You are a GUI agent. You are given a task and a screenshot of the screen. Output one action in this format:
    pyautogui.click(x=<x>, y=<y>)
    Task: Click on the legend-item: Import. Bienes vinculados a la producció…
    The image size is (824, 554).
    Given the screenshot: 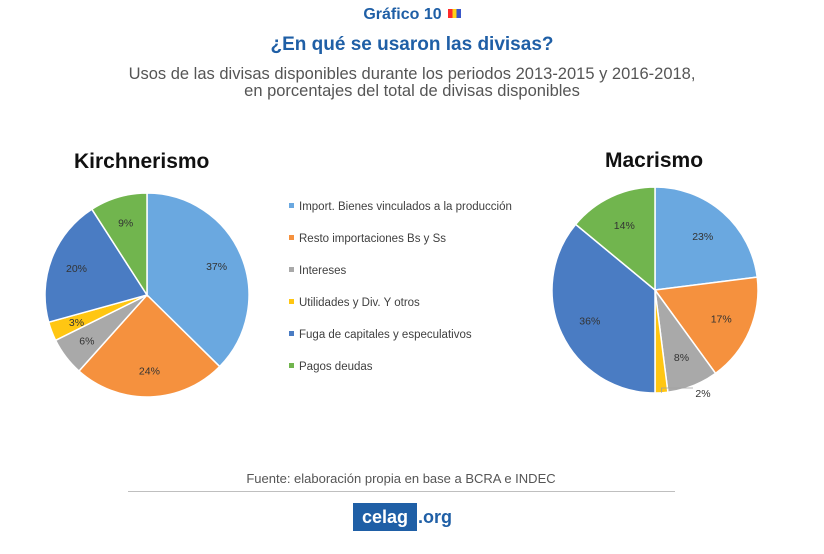 What is the action you would take?
    pyautogui.click(x=400, y=217)
    